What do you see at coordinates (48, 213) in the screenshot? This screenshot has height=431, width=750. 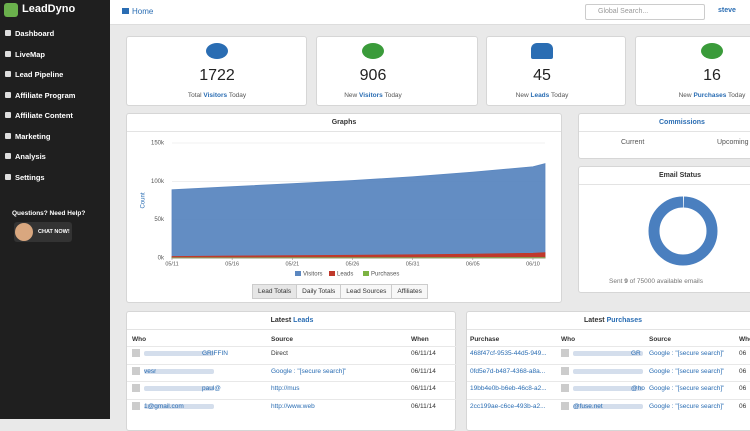 I see `help-text: Questions? Need Help?` at bounding box center [48, 213].